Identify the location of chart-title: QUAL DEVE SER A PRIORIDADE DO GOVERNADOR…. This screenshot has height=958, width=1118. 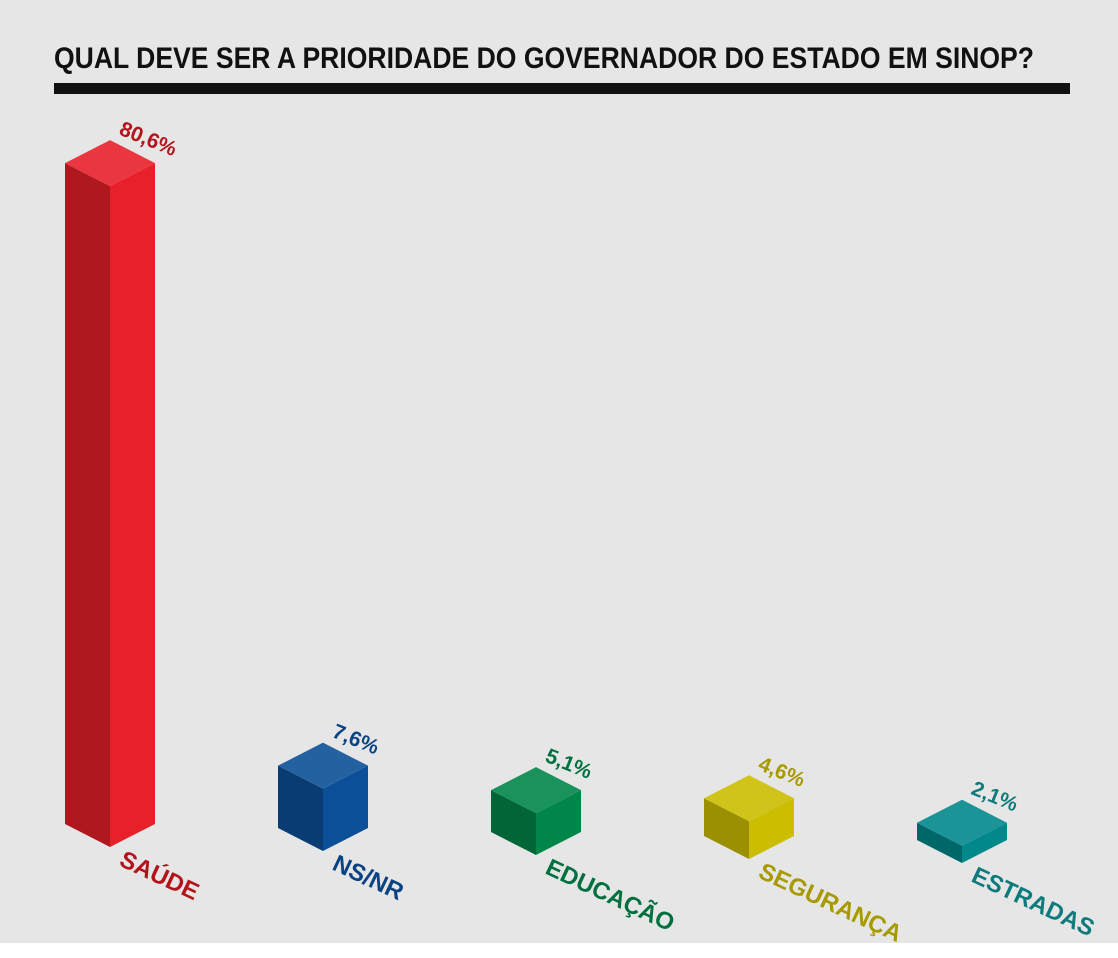
(544, 58).